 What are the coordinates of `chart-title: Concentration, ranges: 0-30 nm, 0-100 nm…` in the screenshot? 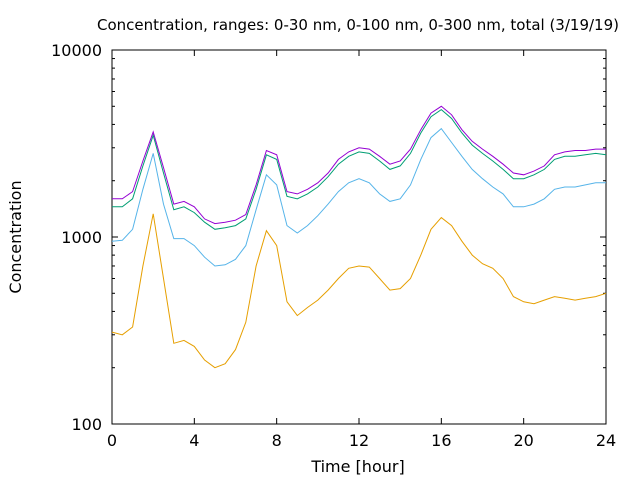 It's located at (358, 25).